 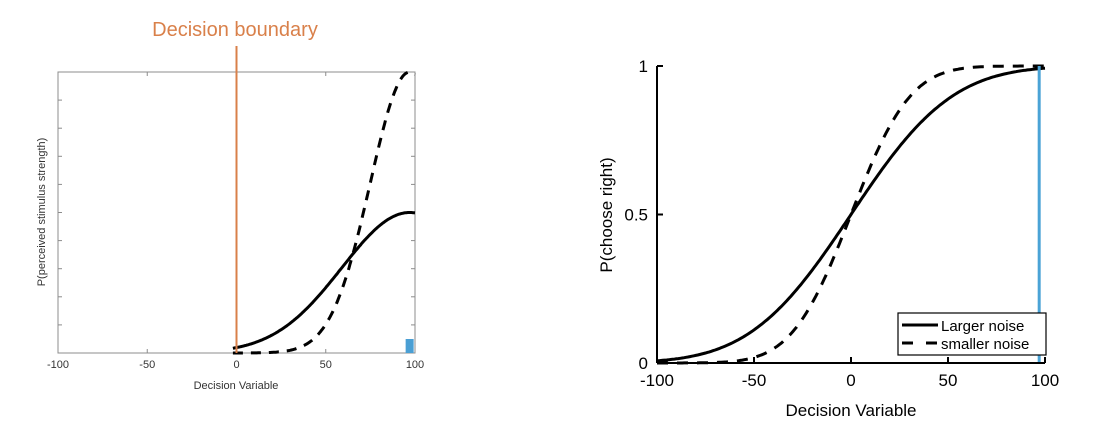 I want to click on chart-title: Decision boundary, so click(x=235, y=30).